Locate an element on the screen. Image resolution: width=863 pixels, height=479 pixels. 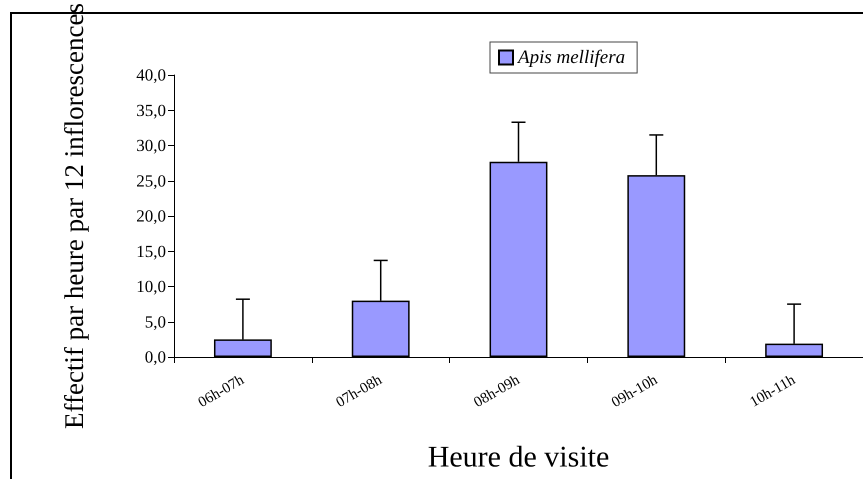
y-tick-label: 10,0 is located at coordinates (151, 286).